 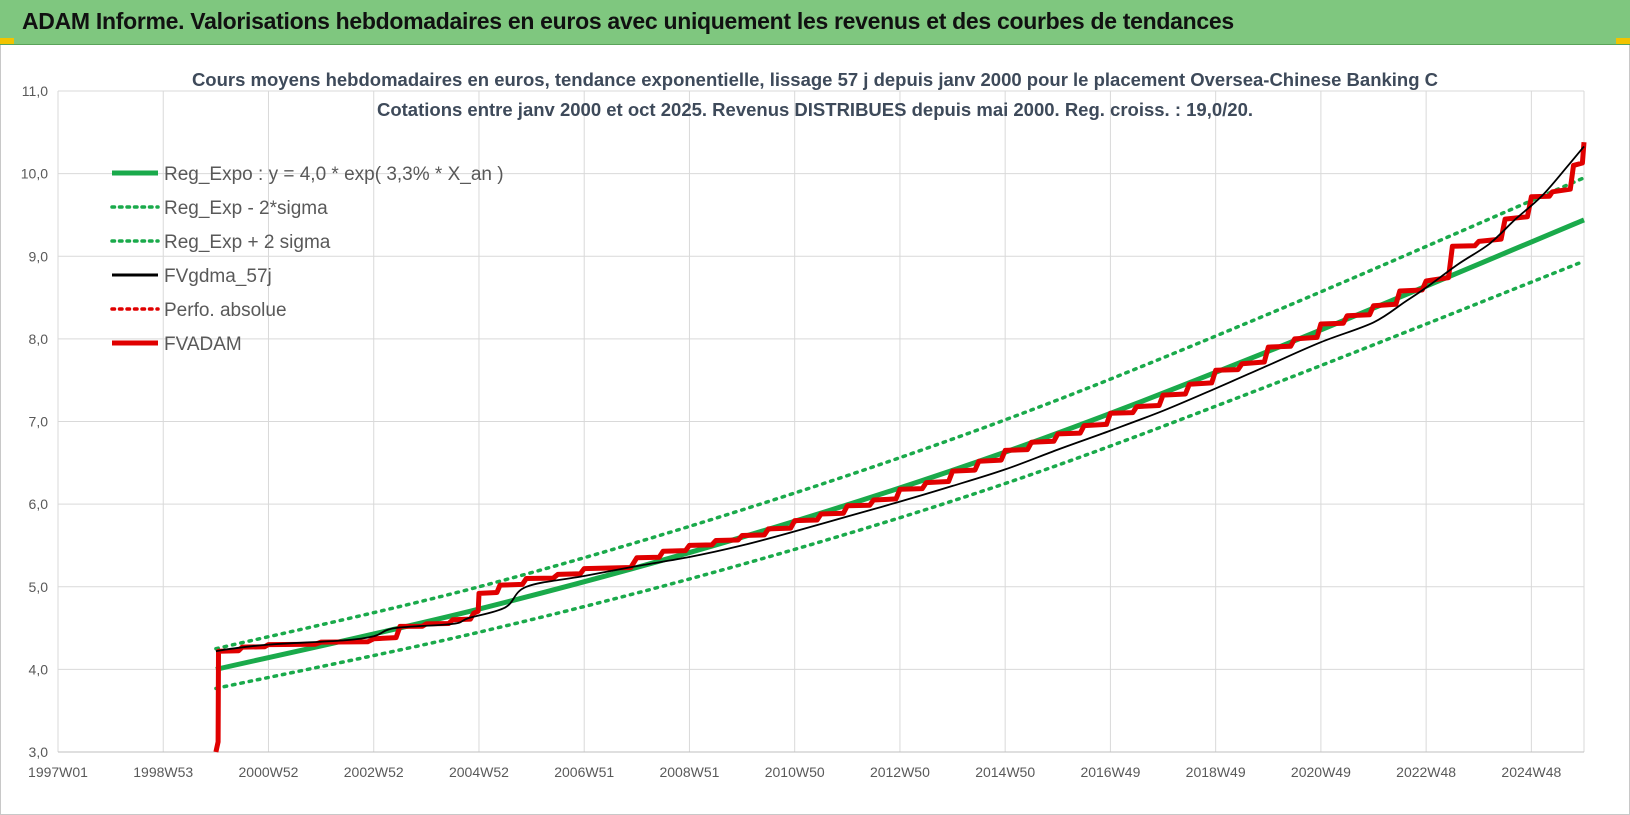 What do you see at coordinates (246, 208) in the screenshot?
I see `legend-label: Reg_Exp - 2*sigma` at bounding box center [246, 208].